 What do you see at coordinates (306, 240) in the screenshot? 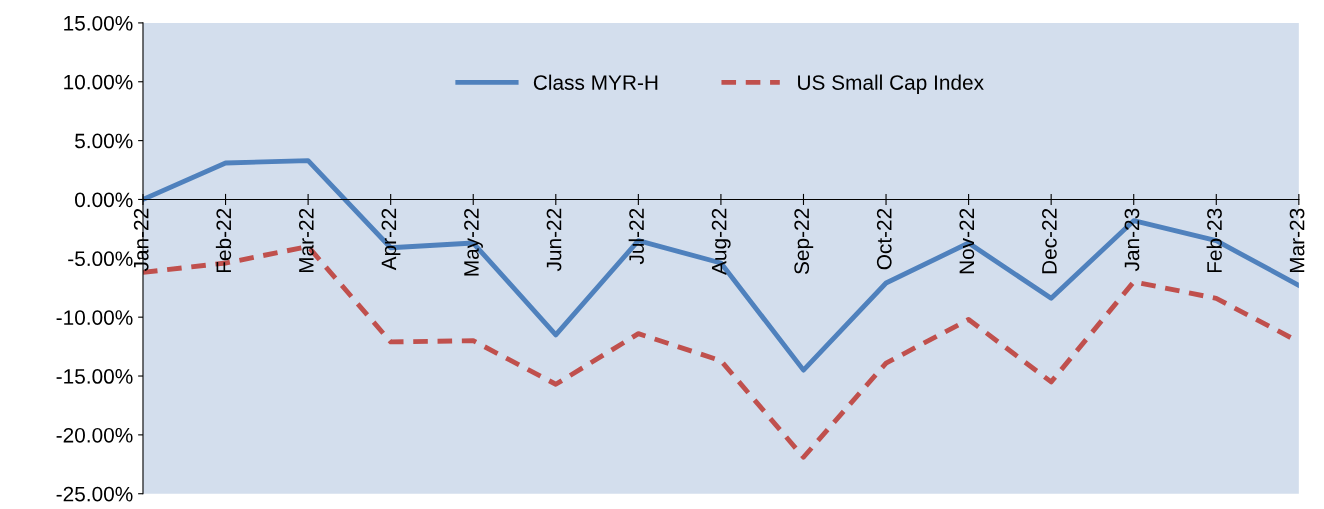
I see `x-tick-label: Mar-22` at bounding box center [306, 240].